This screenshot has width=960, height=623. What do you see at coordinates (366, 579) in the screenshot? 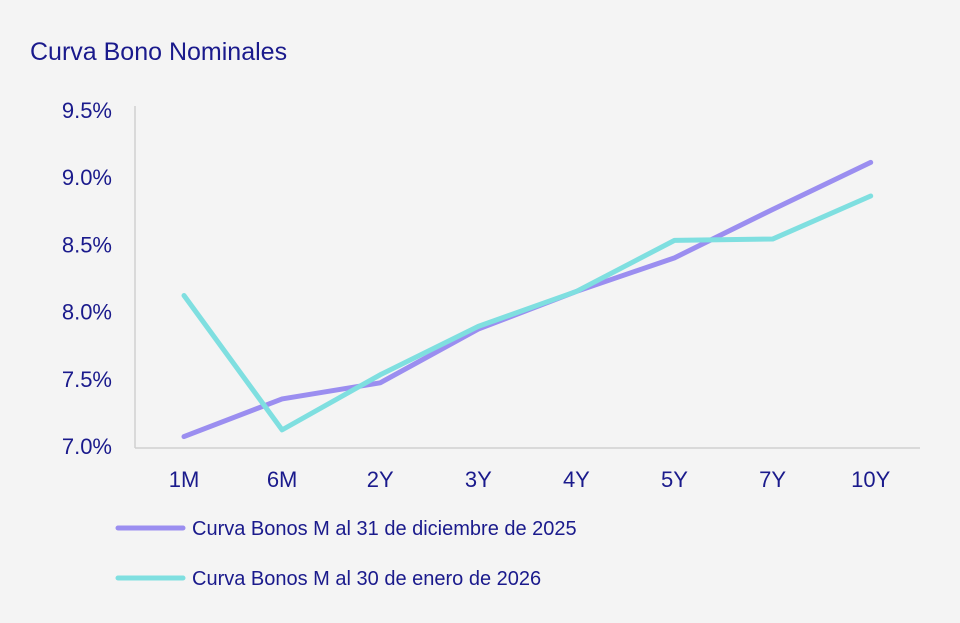
I see `legend-label-2: Curva Bonos M al 30 de enero de 2026` at bounding box center [366, 579].